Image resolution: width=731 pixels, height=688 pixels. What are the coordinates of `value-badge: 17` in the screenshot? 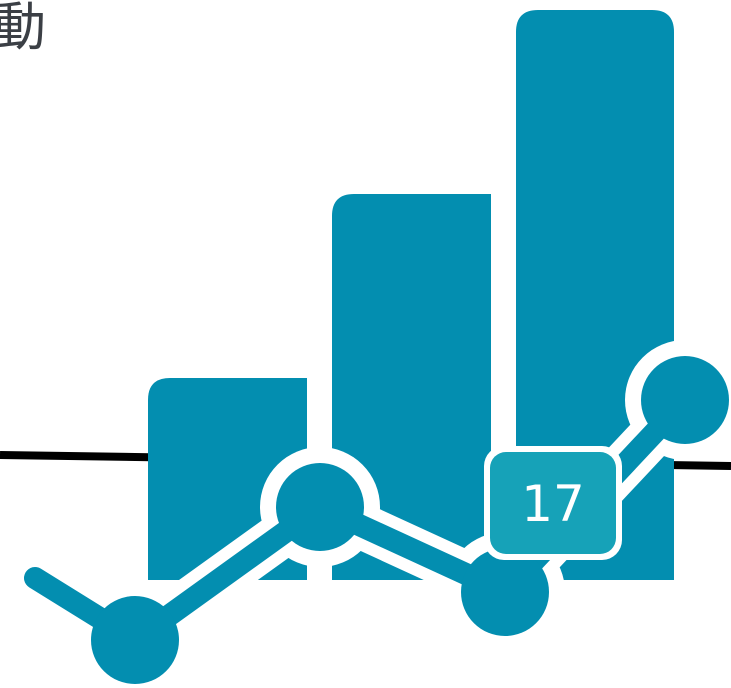 It's located at (553, 503).